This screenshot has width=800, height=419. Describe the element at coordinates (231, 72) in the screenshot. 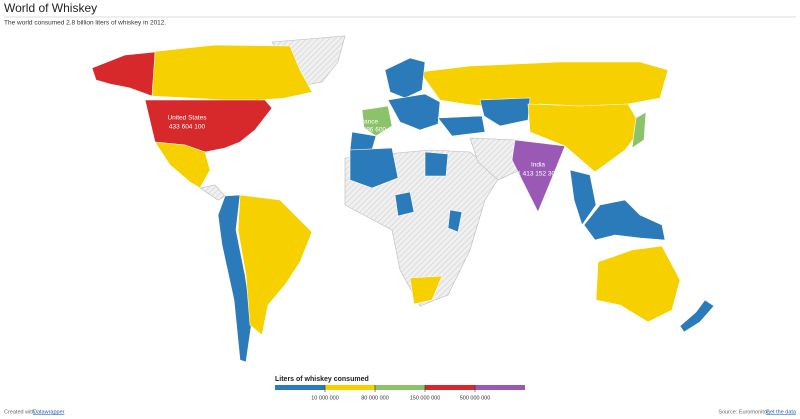

I see `canada` at that location.